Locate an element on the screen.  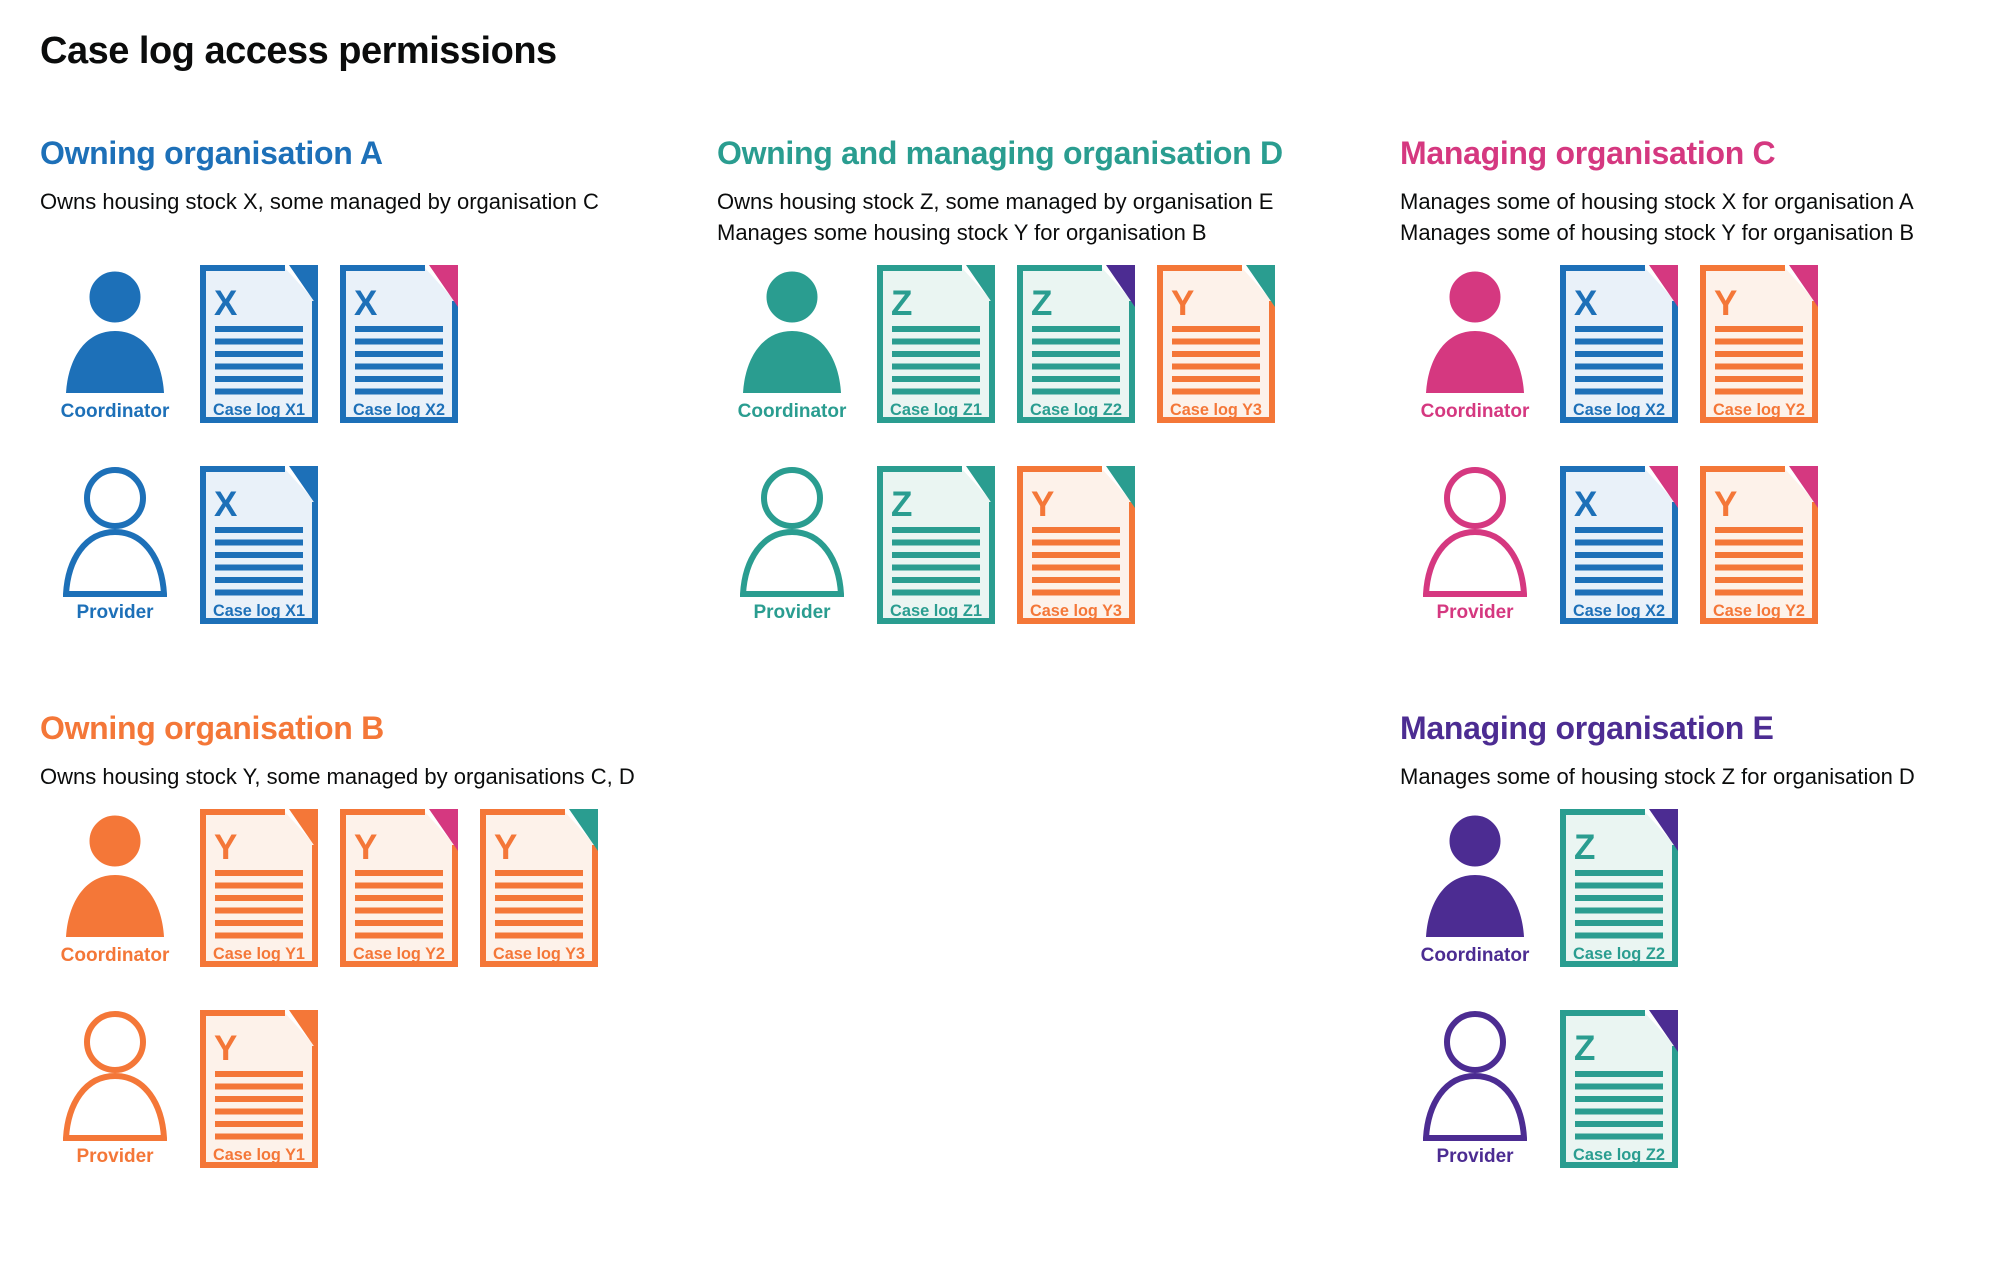
org-heading-org-b: Owning organisation B is located at coordinates (212, 728).